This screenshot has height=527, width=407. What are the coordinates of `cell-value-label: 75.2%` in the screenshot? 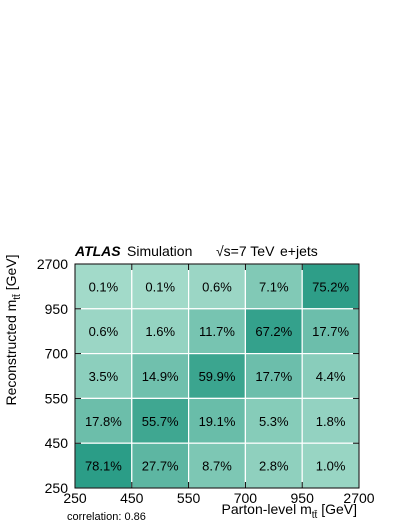 It's located at (330, 286).